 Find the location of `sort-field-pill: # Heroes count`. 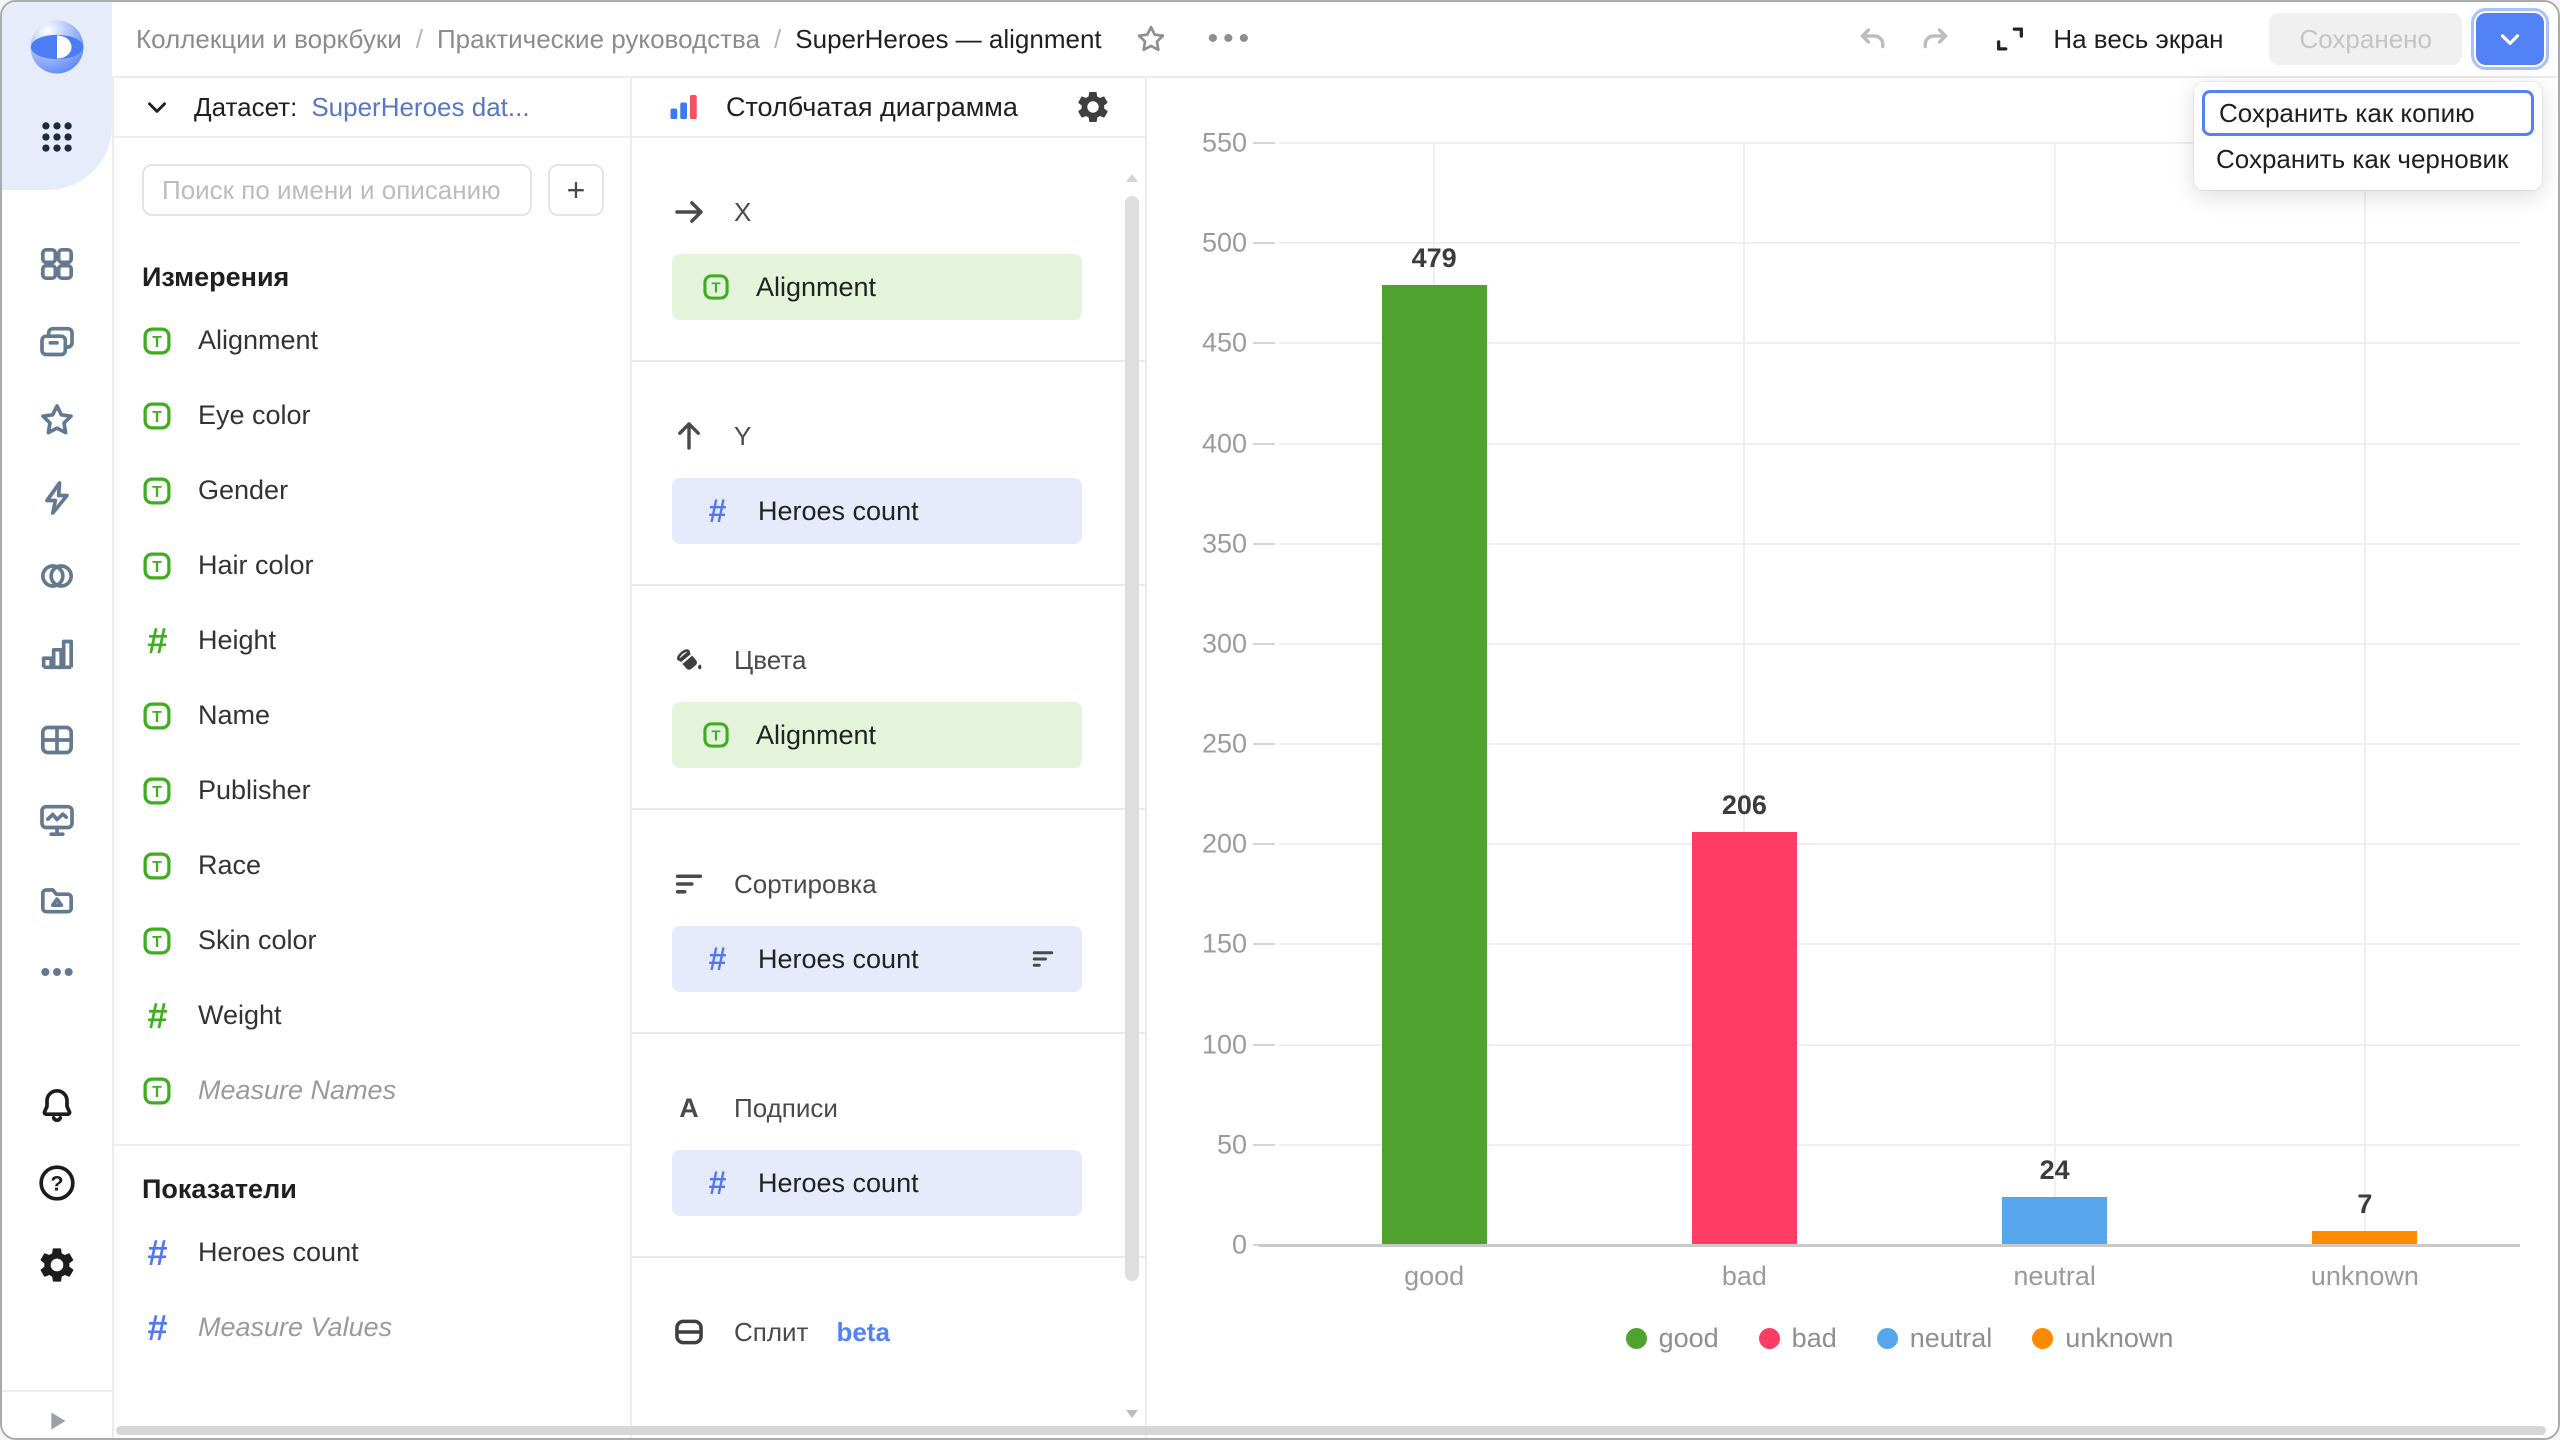

sort-field-pill: # Heroes count is located at coordinates (877, 959).